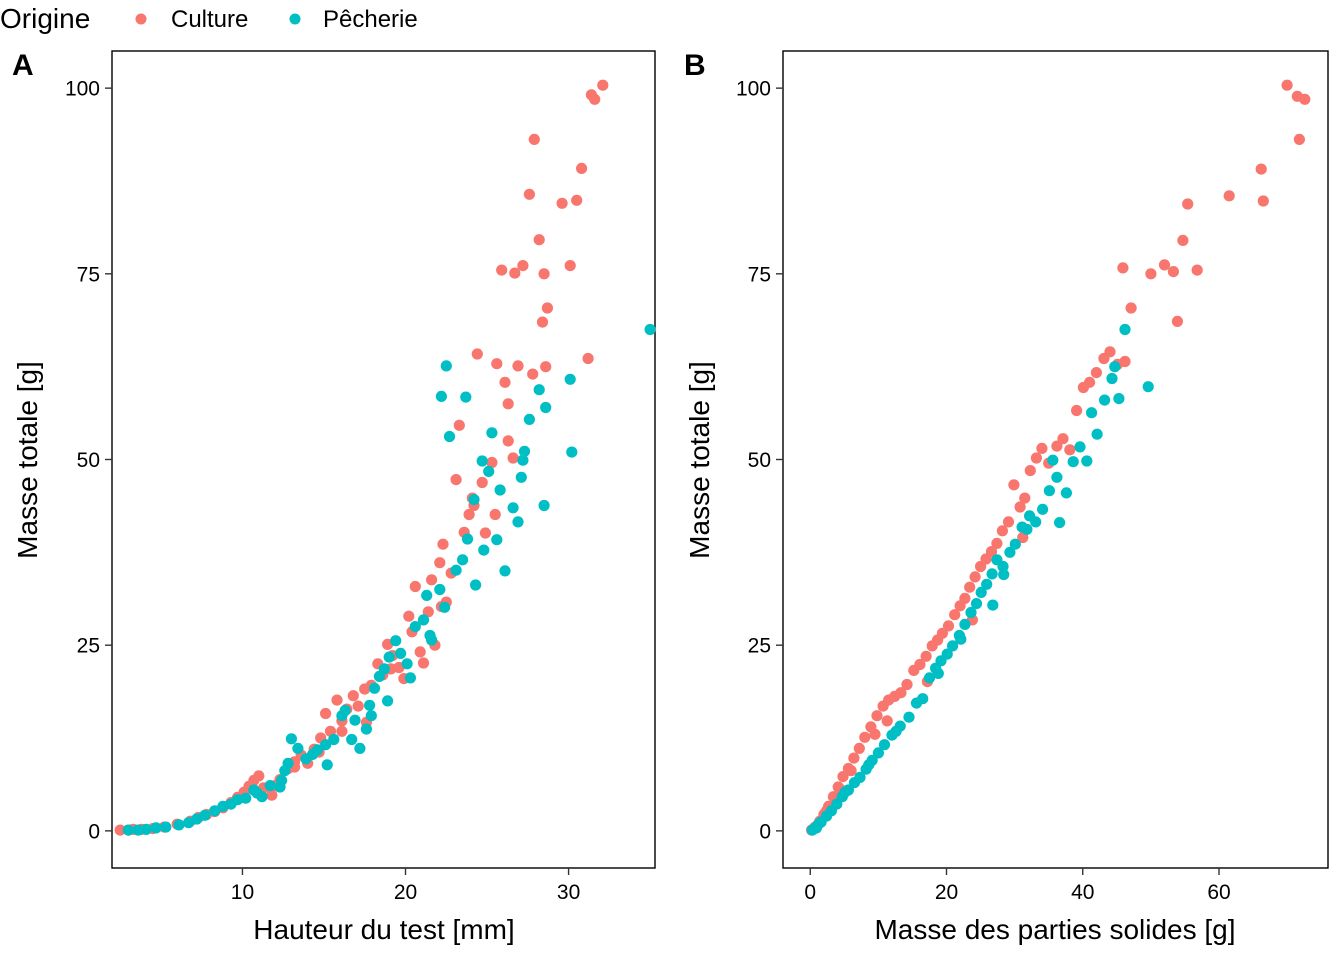 Image resolution: width=1344 pixels, height=960 pixels. I want to click on legend-title: Origine, so click(45, 18).